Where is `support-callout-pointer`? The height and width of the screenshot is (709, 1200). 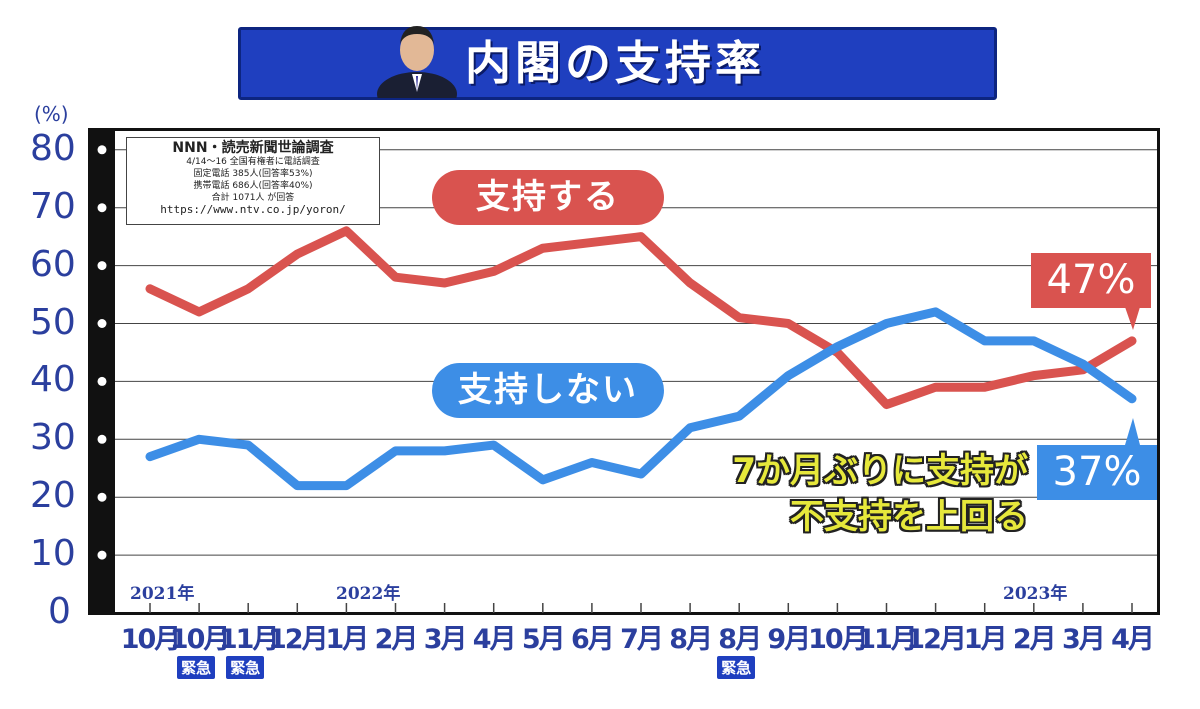 support-callout-pointer is located at coordinates (1132, 318).